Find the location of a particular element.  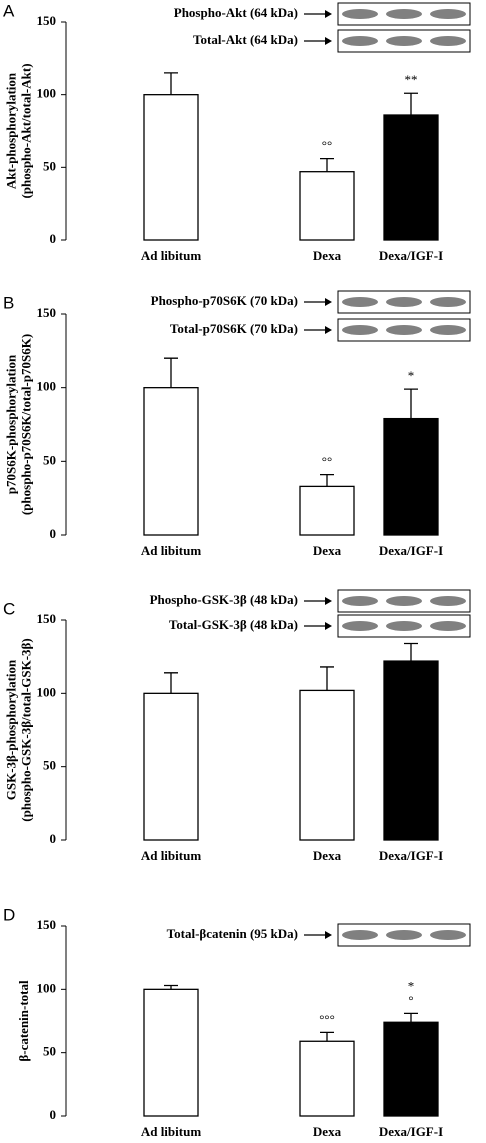

y-axis-label: (phospho-GSK-3β/total-GSK-3β) is located at coordinates (25, 729).